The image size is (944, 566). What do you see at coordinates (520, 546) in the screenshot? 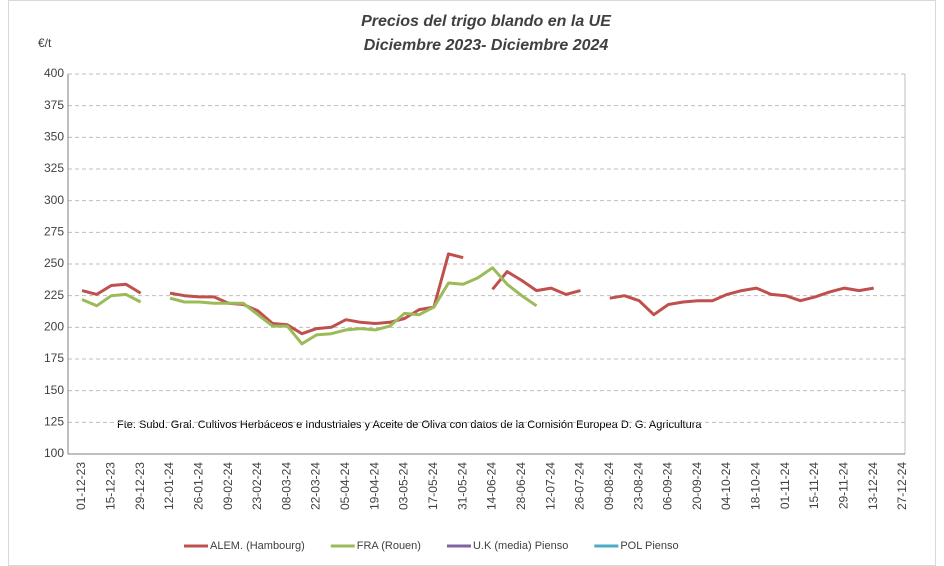
I see `legend-label: U.K (media) Pienso` at bounding box center [520, 546].